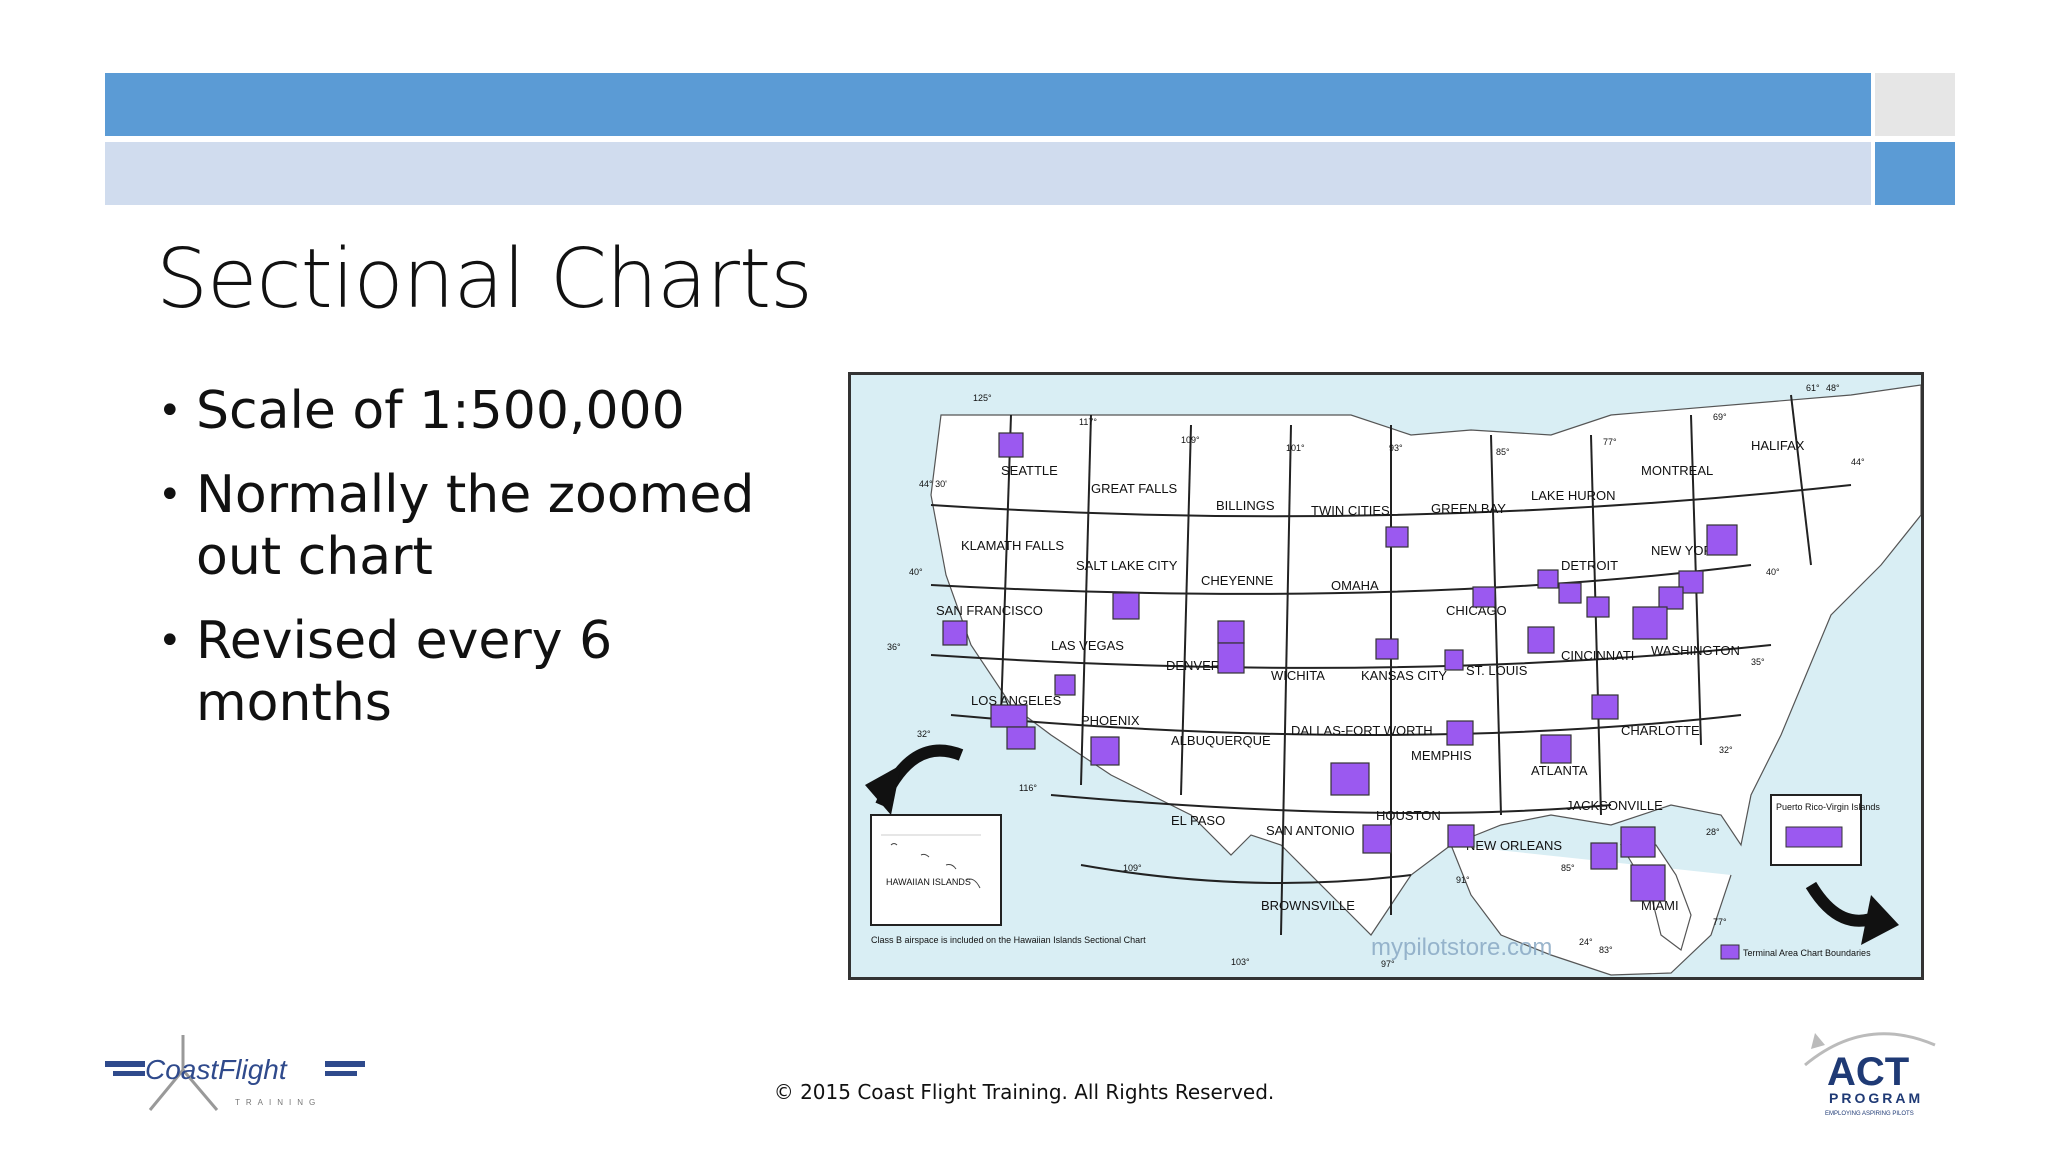 Image resolution: width=2048 pixels, height=1152 pixels. Describe the element at coordinates (1134, 488) in the screenshot. I see `label-great-falls: GREAT FALLS` at that location.